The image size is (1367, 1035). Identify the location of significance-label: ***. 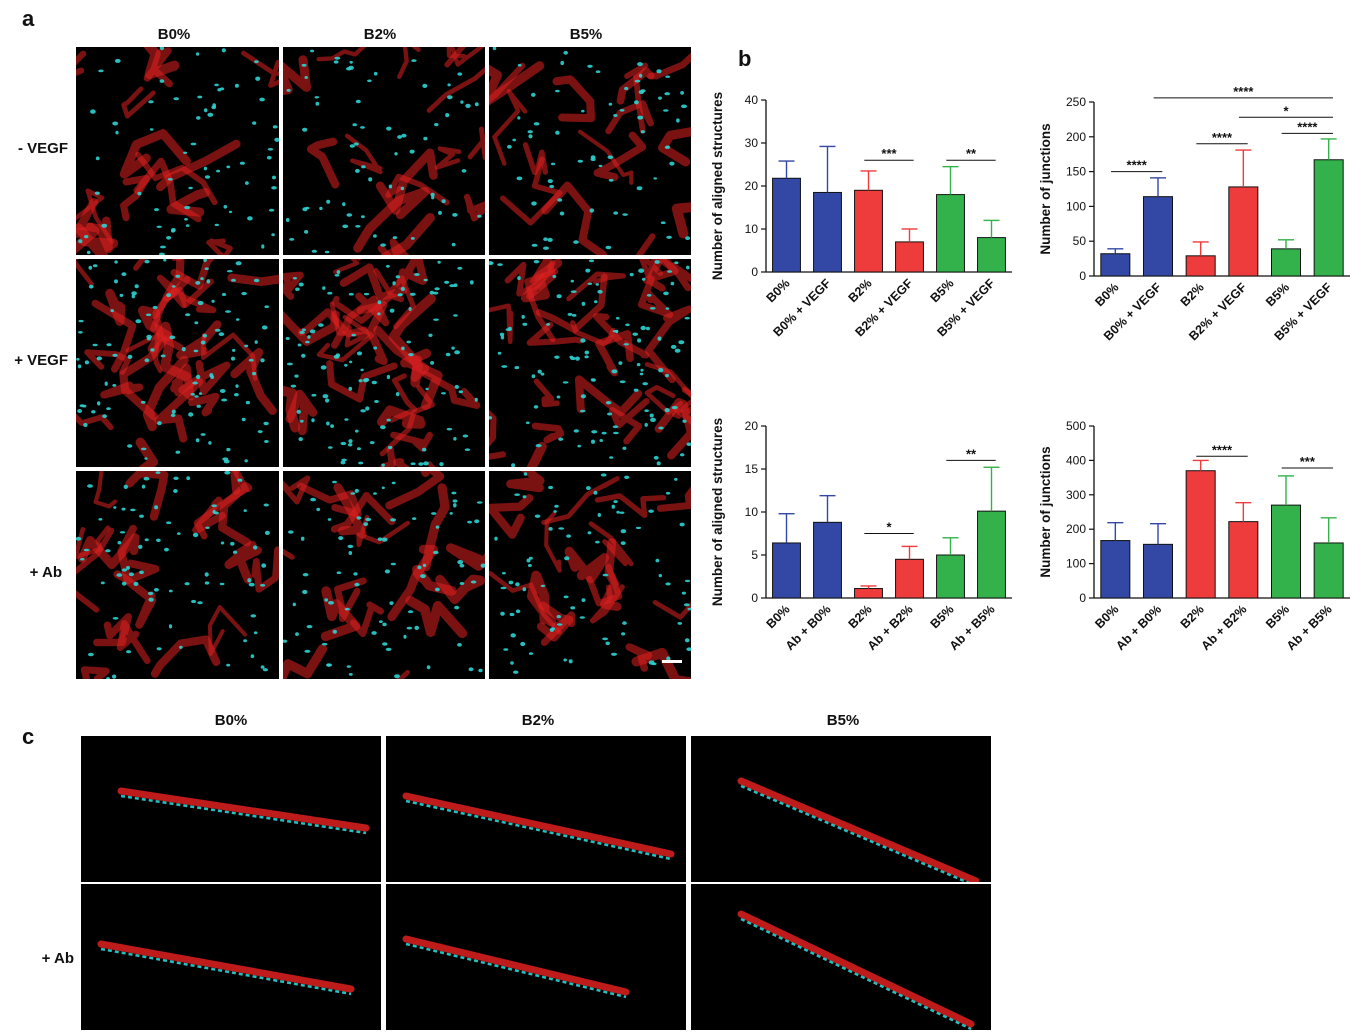
(889, 153).